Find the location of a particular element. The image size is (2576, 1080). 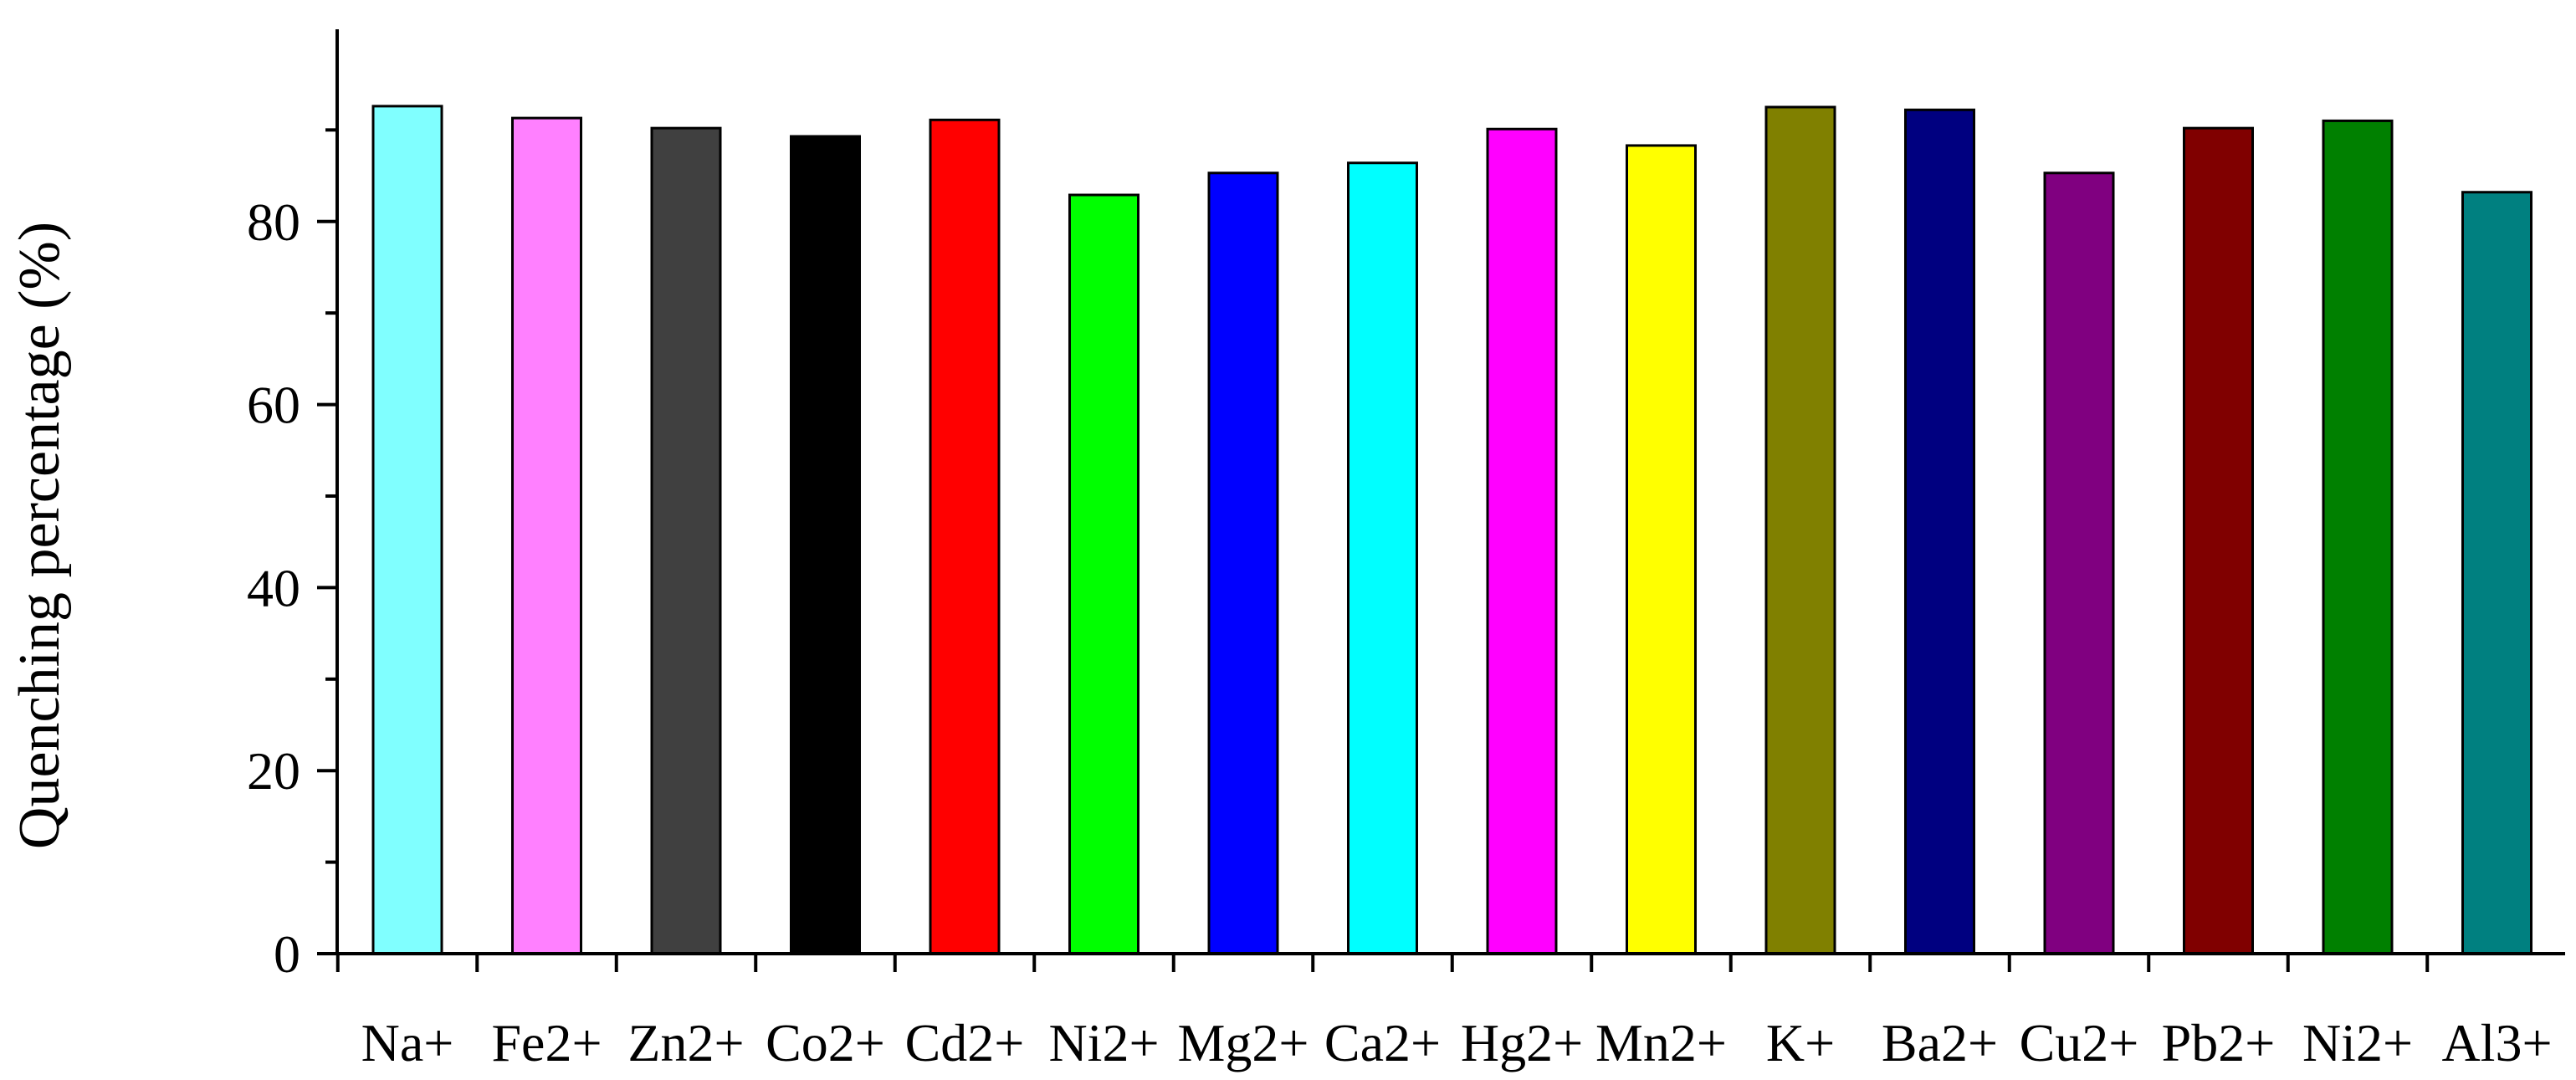

y-tick-label: 40 is located at coordinates (273, 587).